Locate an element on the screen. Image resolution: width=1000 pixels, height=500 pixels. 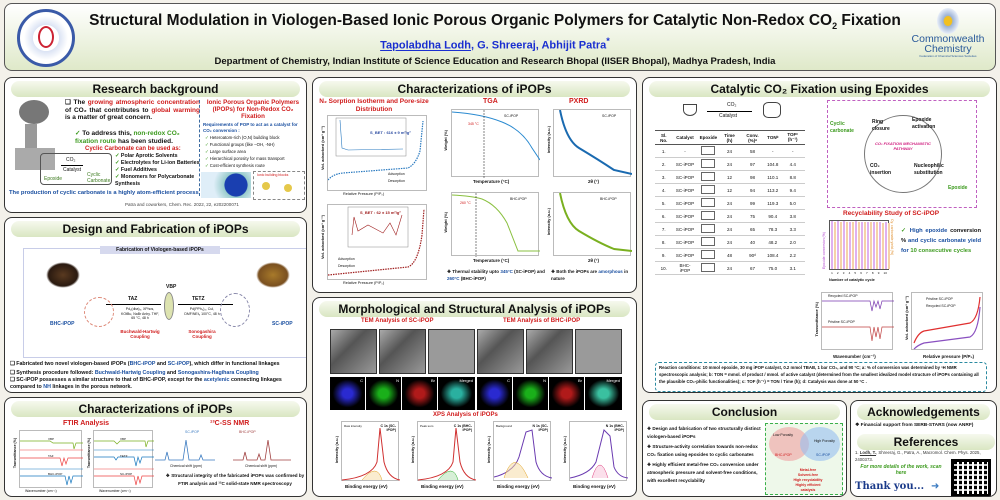
table-cell: - is located at coordinates (685, 151).